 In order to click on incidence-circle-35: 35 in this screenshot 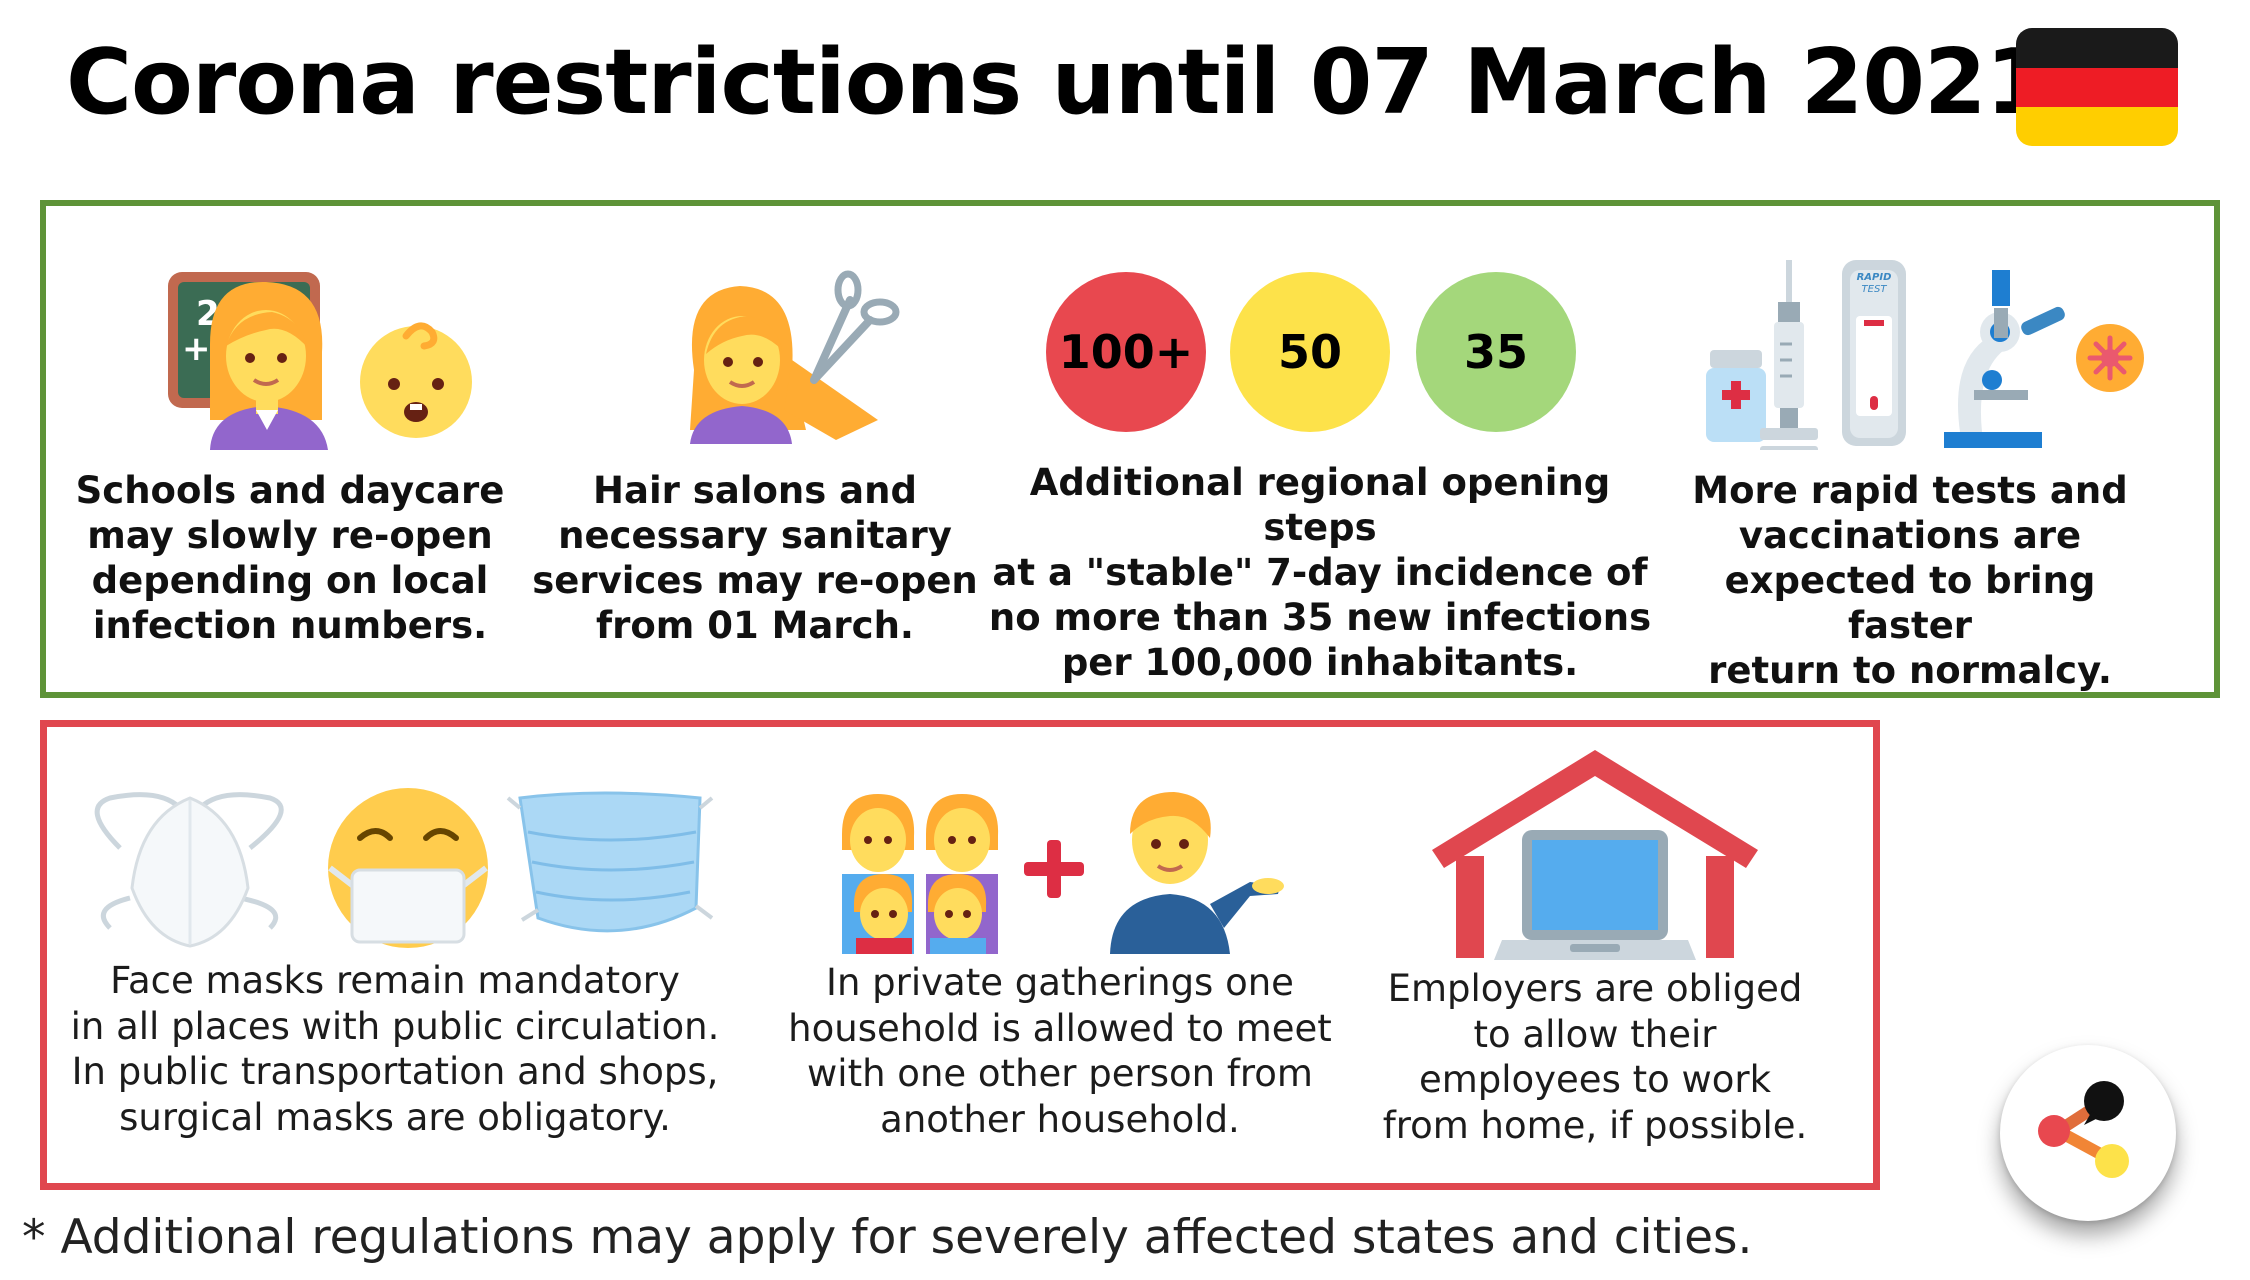, I will do `click(1496, 352)`.